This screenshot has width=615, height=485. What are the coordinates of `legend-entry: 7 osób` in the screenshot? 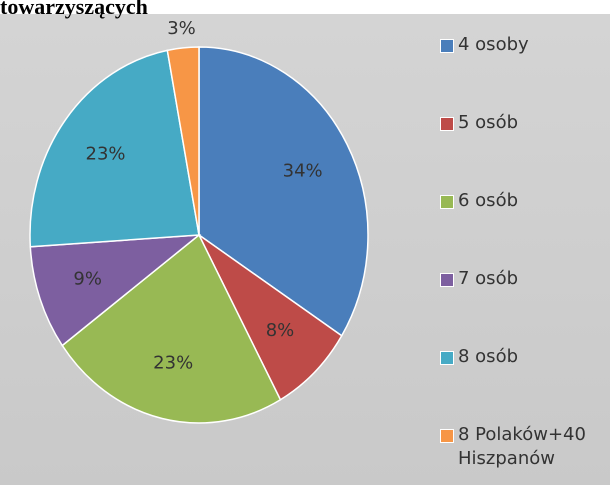 It's located at (524, 279).